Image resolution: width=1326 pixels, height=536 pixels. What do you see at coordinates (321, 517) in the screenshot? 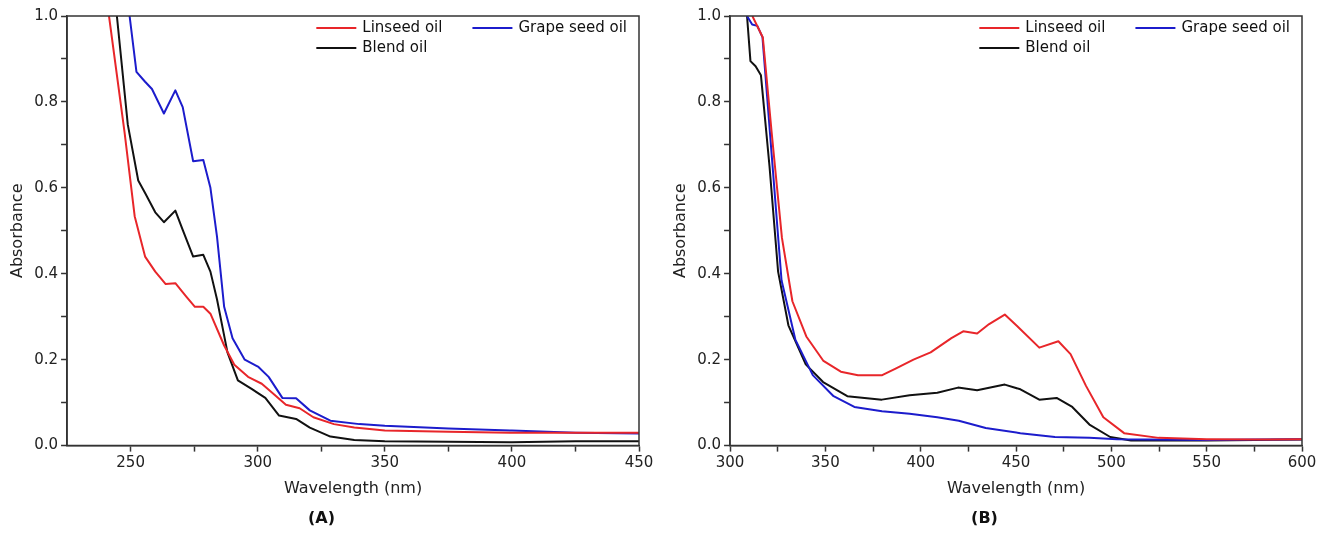
I see `text: (A)` at bounding box center [321, 517].